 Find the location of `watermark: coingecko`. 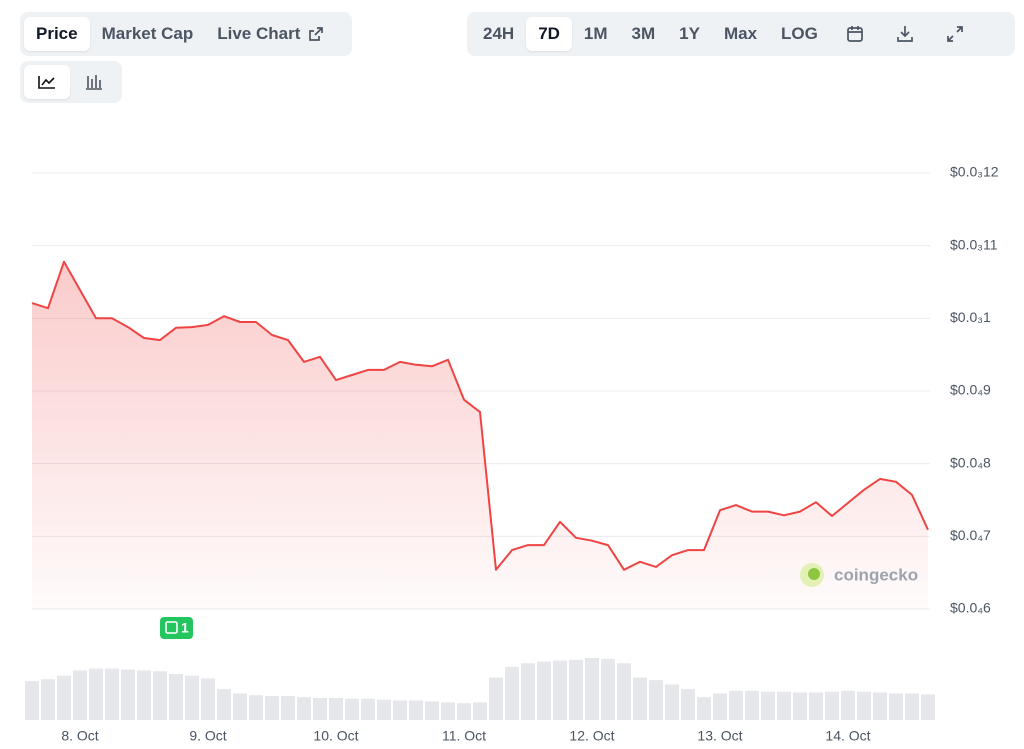

watermark: coingecko is located at coordinates (876, 574).